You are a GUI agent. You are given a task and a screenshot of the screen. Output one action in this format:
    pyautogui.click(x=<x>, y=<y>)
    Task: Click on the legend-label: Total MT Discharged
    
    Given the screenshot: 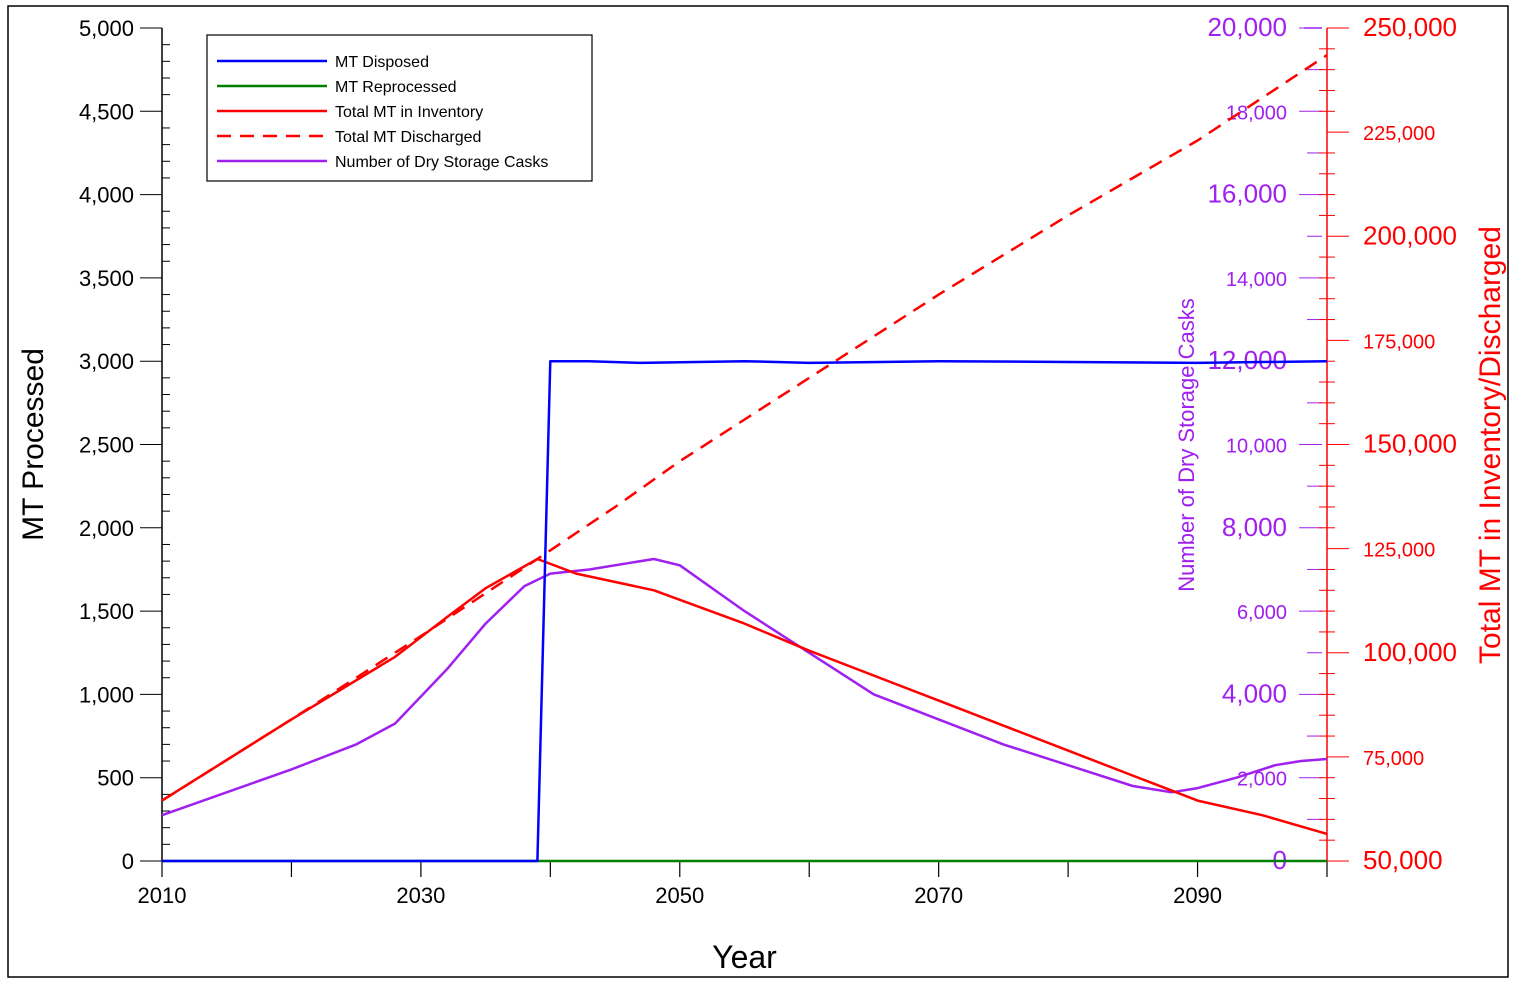 What is the action you would take?
    pyautogui.click(x=408, y=137)
    